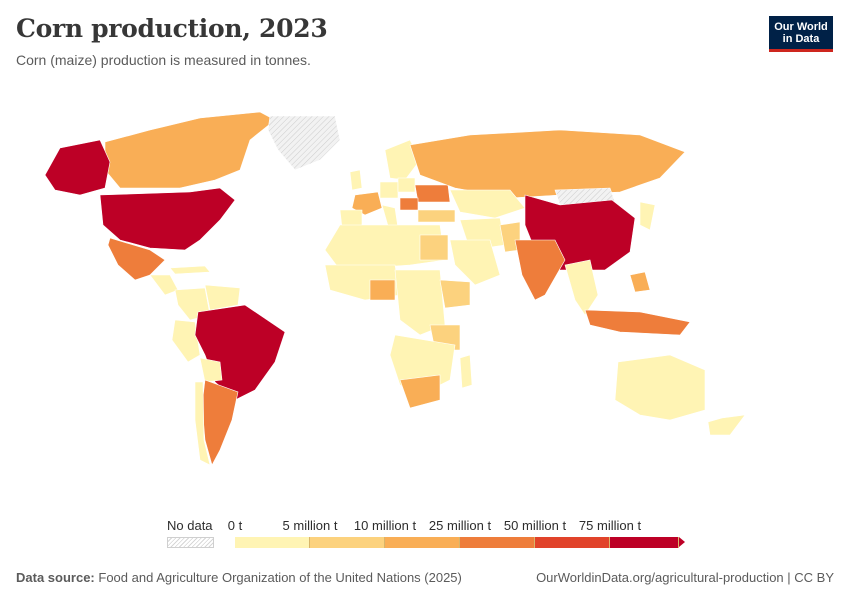  I want to click on country-scandinavia, so click(402, 160).